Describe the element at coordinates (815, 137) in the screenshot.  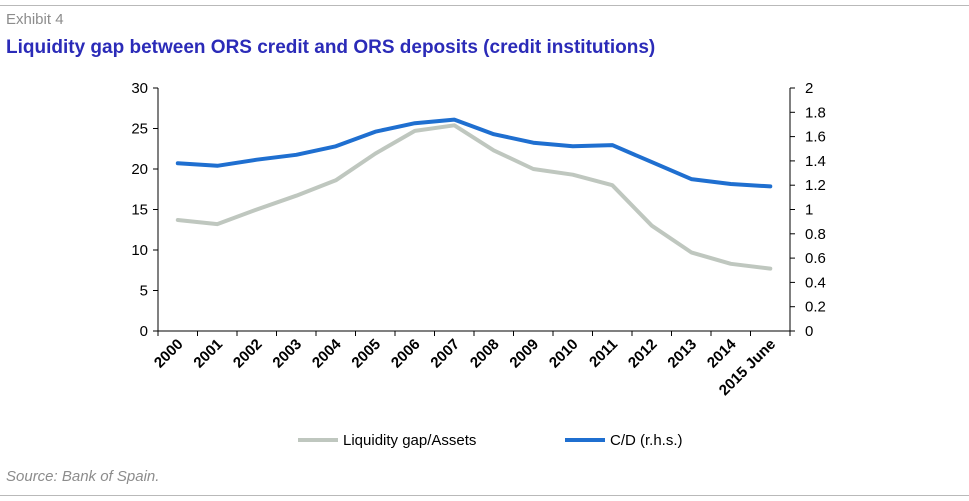
I see `y-right-tick-label: 1.6` at that location.